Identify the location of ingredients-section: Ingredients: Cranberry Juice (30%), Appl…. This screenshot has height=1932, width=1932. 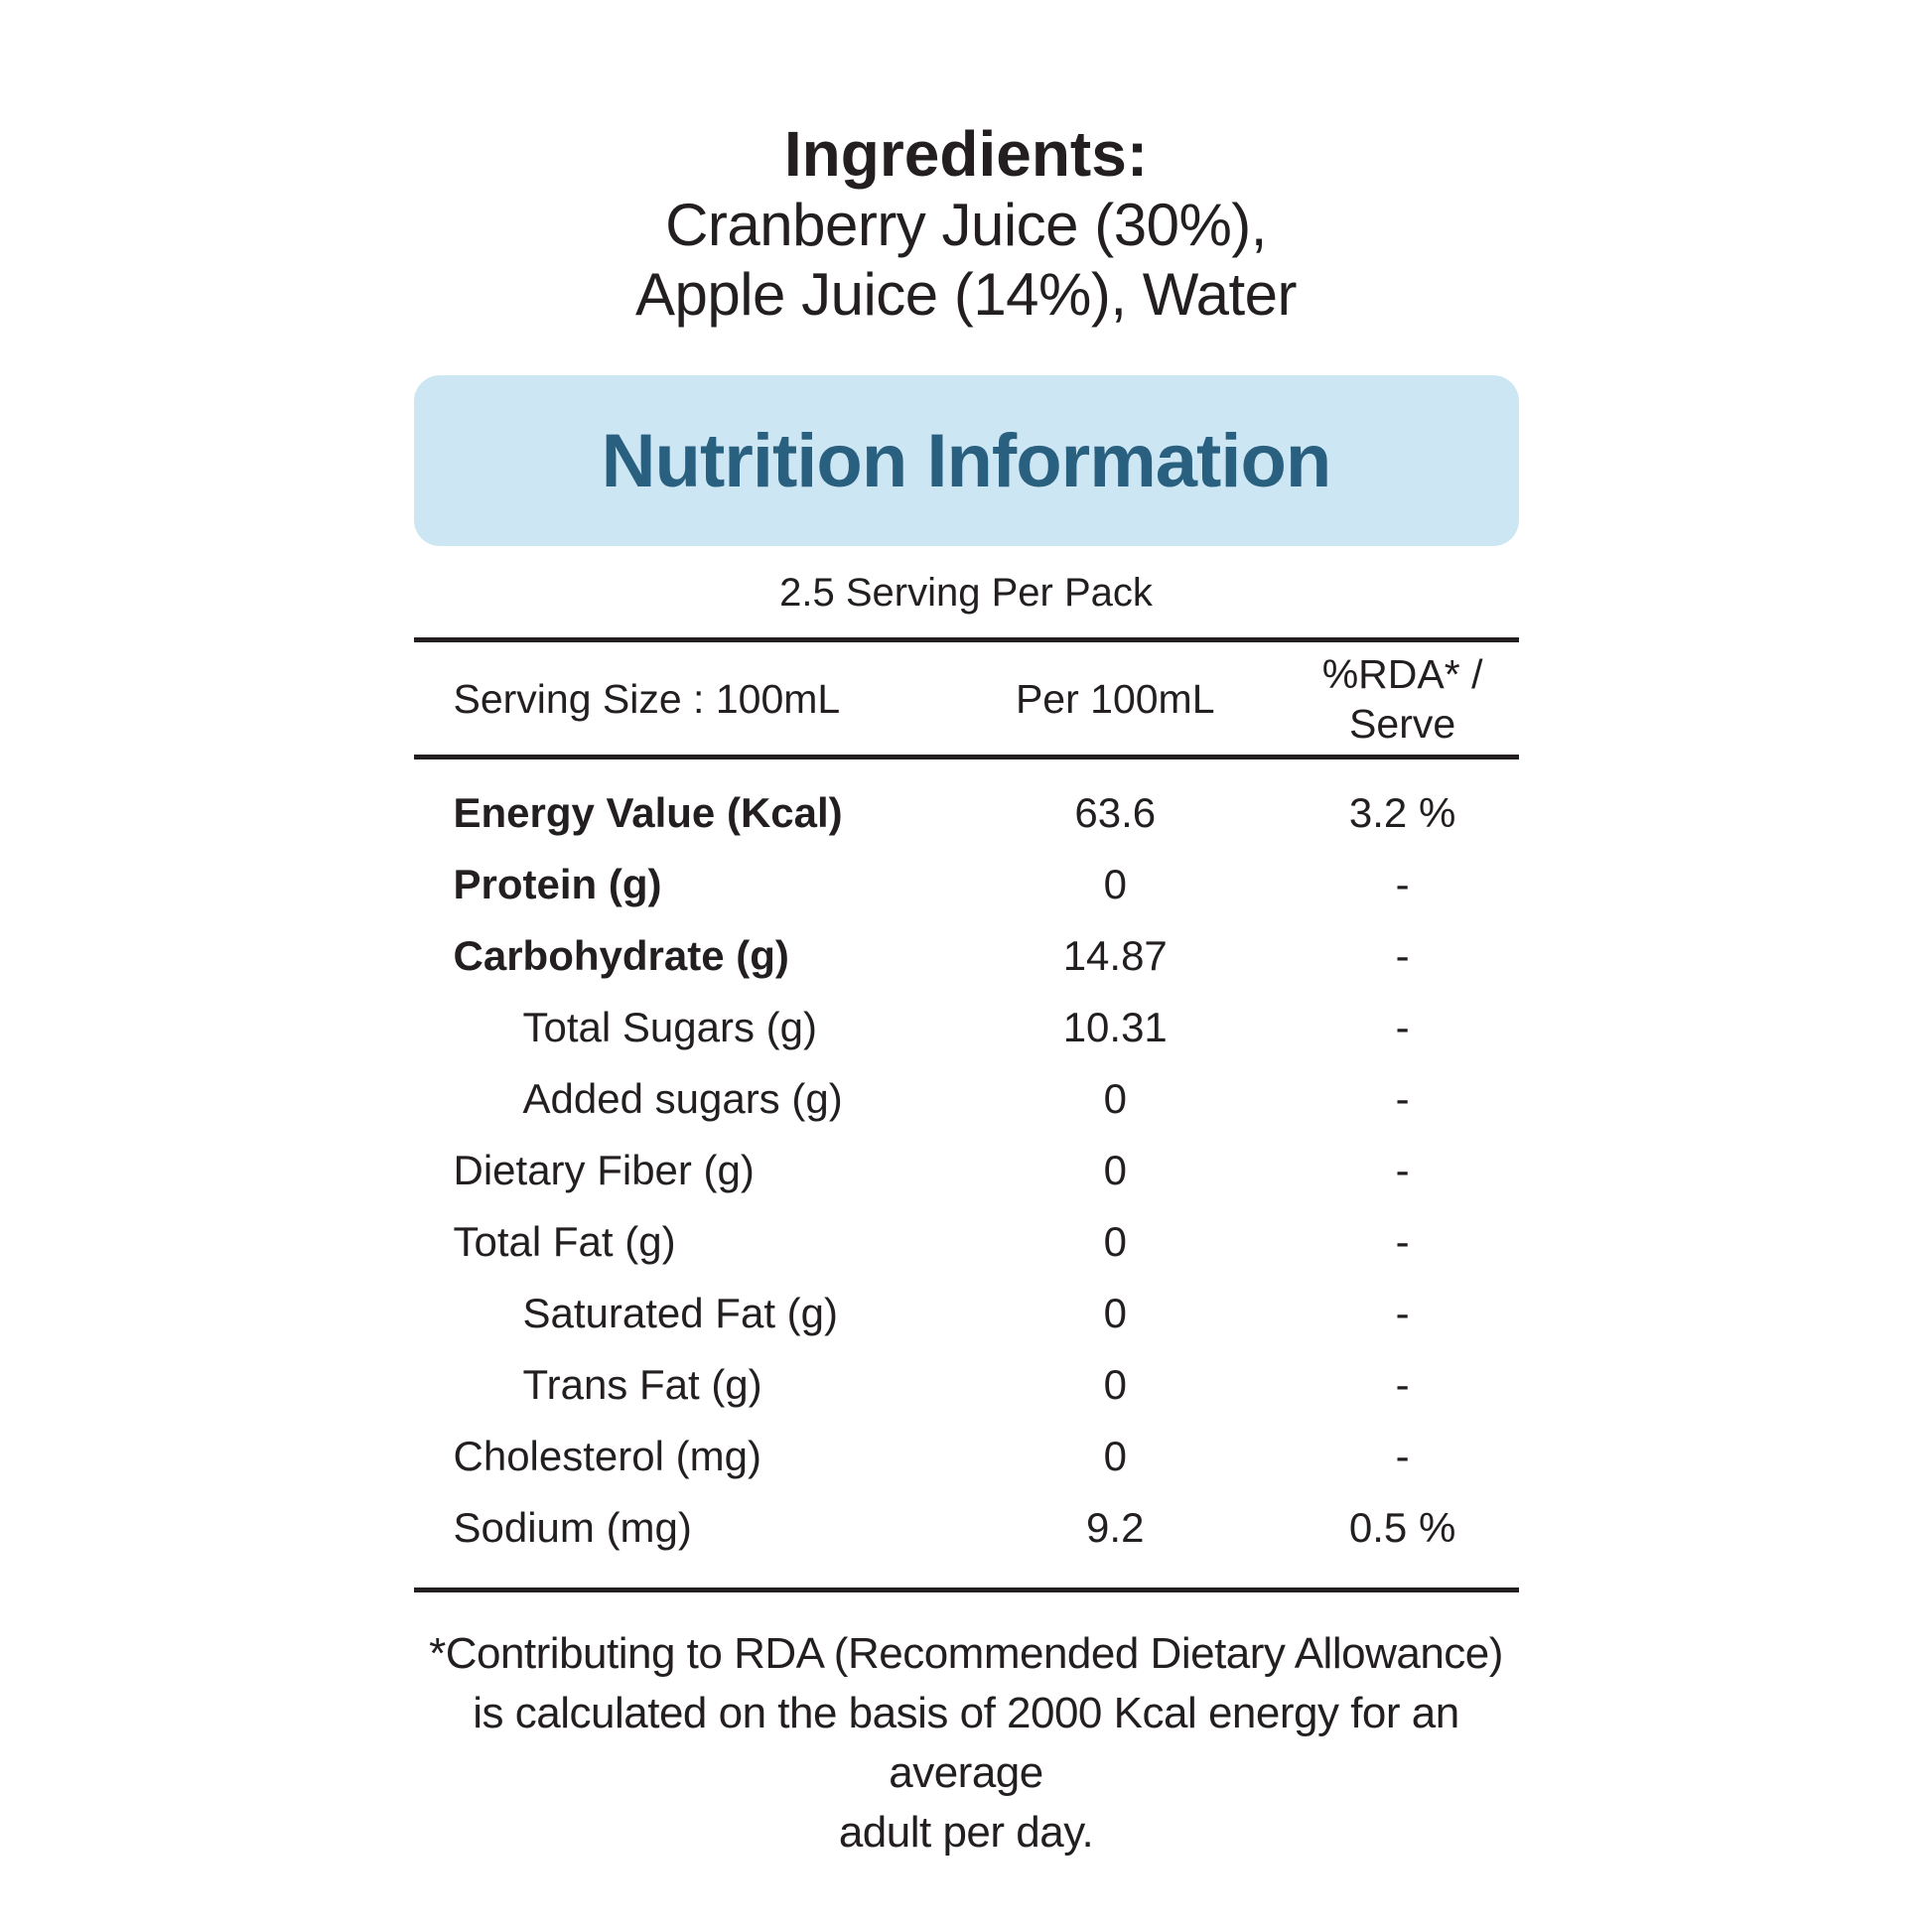
(967, 224).